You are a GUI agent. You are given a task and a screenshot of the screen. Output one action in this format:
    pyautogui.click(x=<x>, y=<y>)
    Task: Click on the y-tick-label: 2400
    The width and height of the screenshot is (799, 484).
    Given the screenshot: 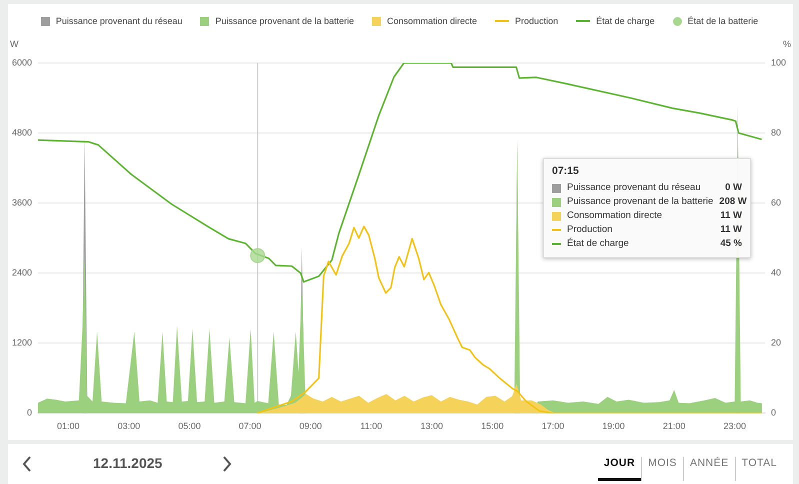 What is the action you would take?
    pyautogui.click(x=22, y=273)
    